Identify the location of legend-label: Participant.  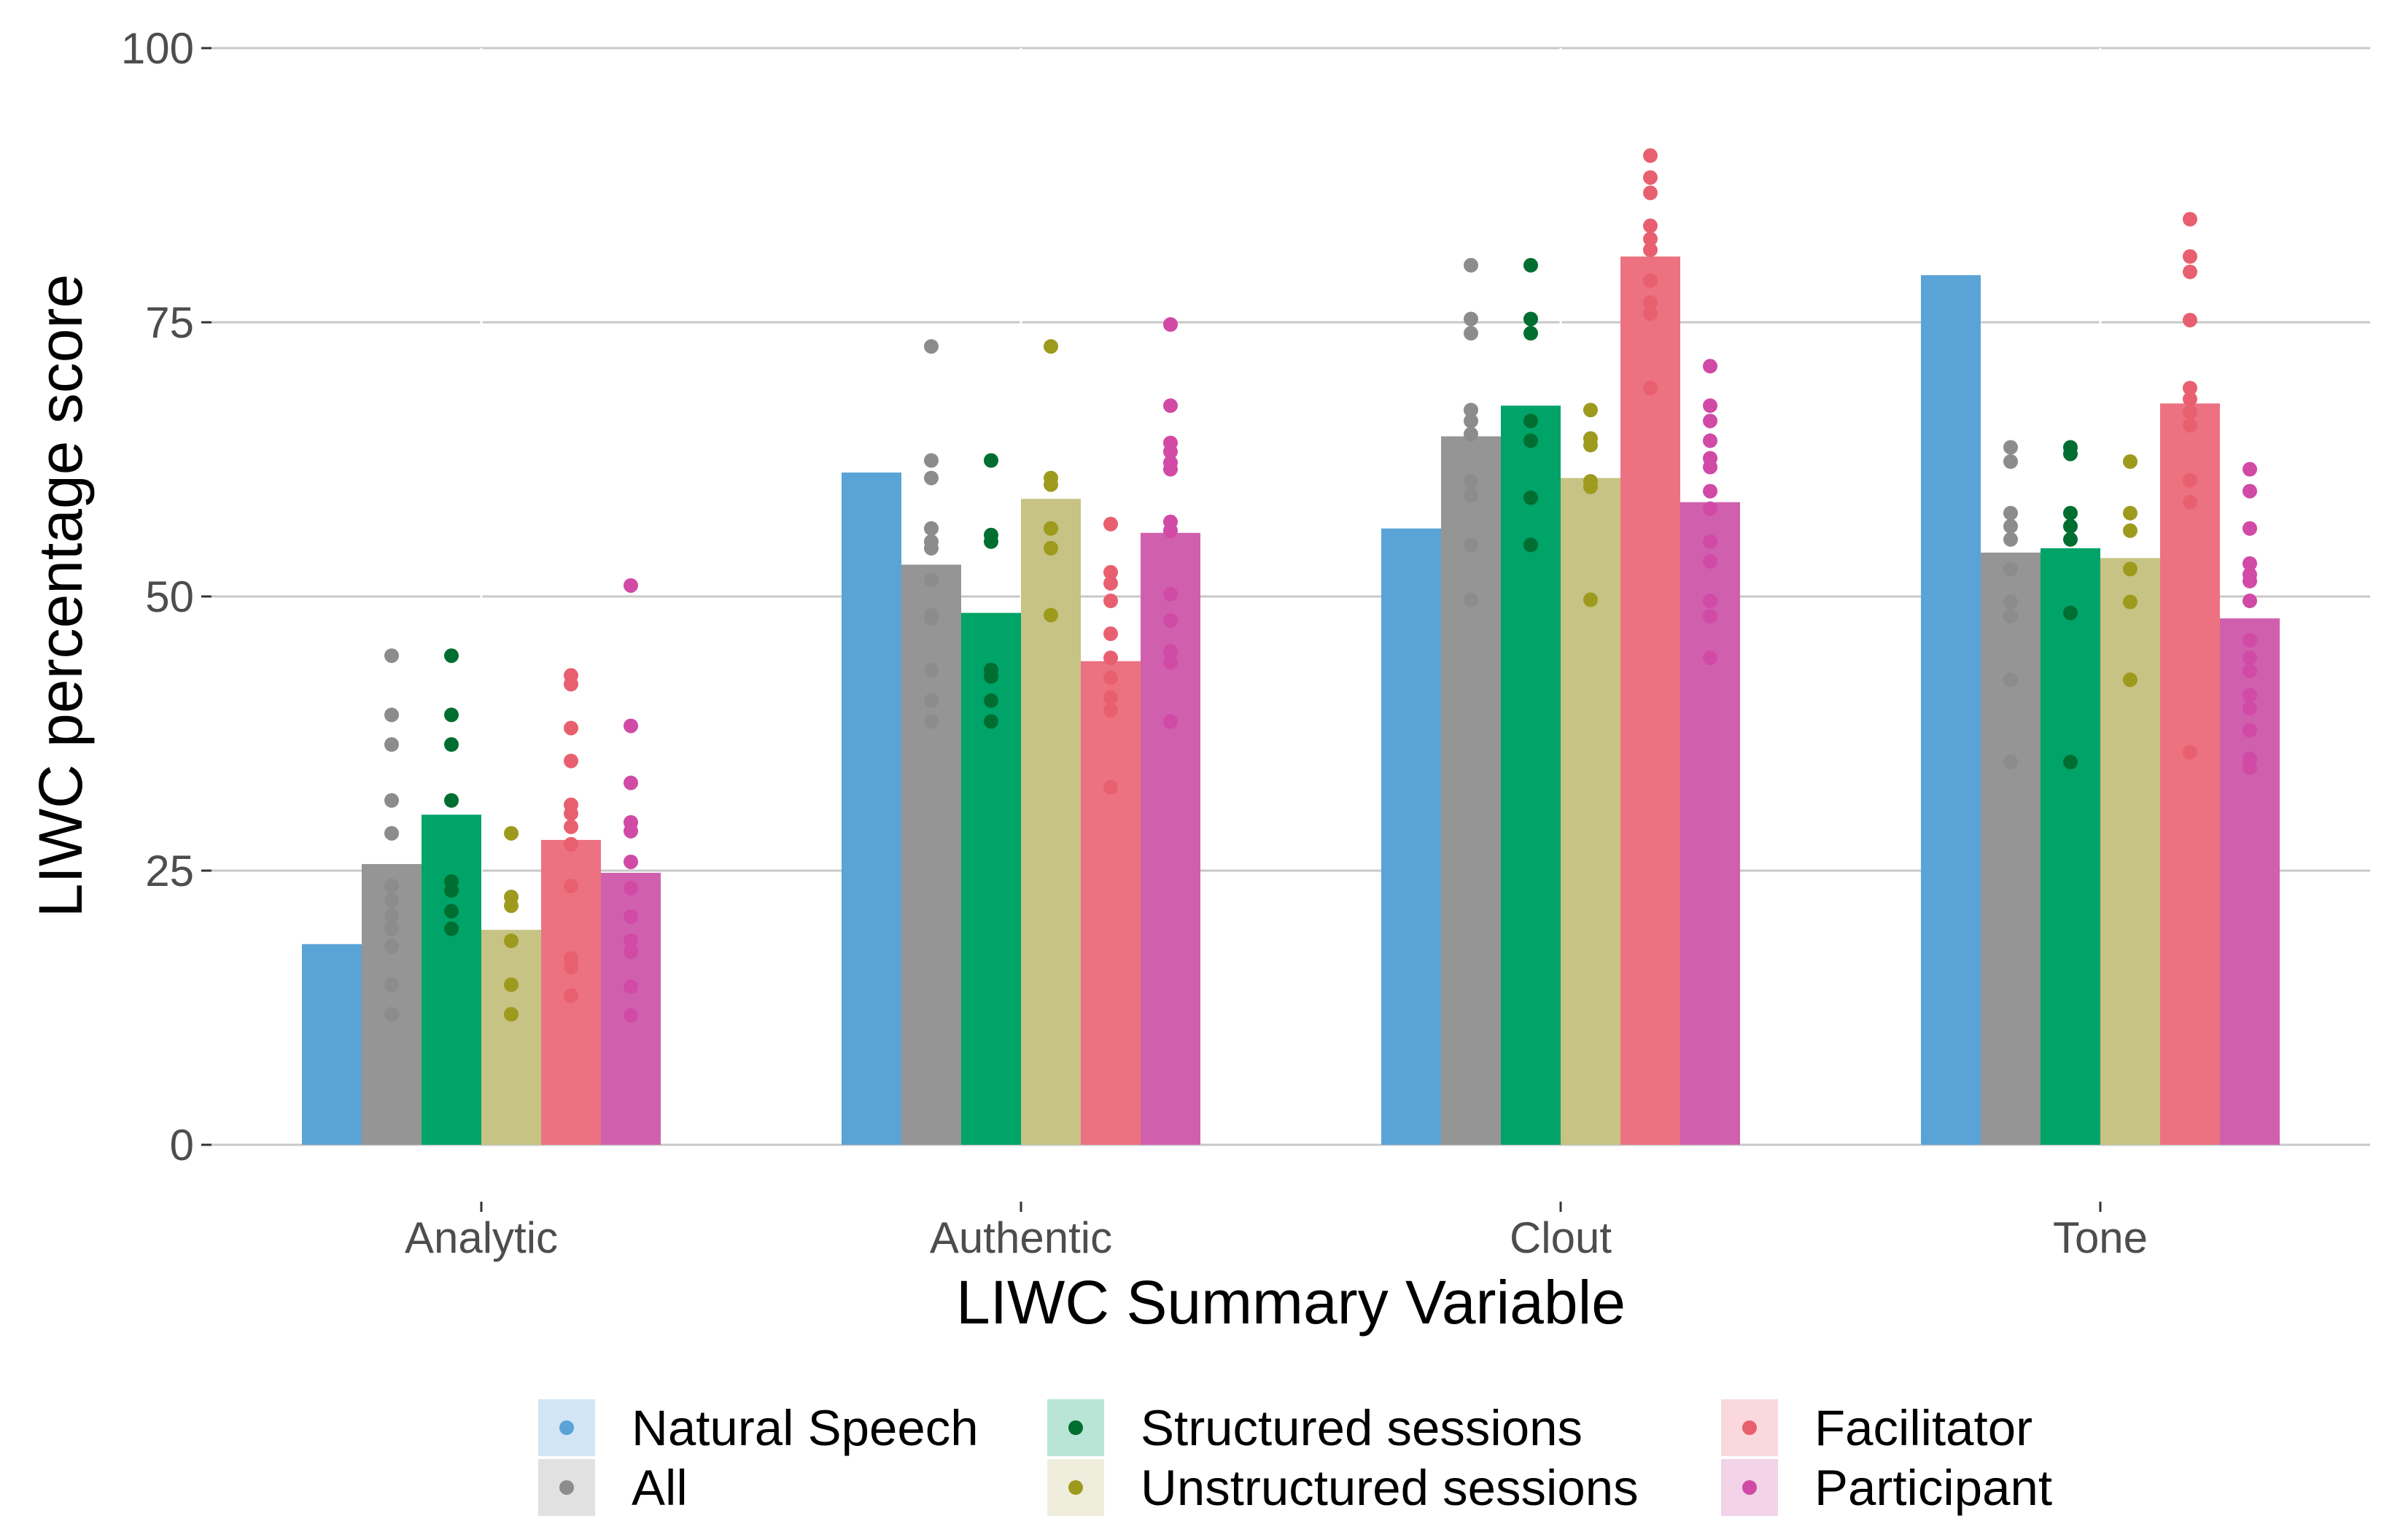
(1933, 1488).